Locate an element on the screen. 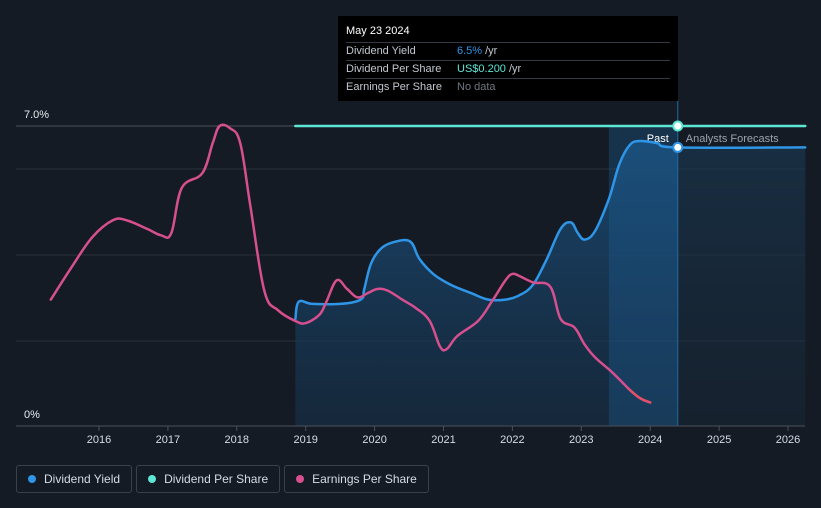 This screenshot has height=508, width=821. x-tick-label: 2016 is located at coordinates (99, 440).